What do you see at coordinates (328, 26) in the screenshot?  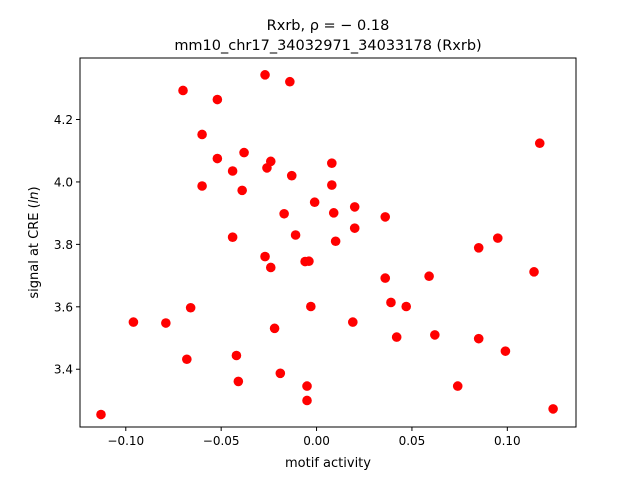 I see `chart-title-line1: Rxrb, ρ = − 0.18` at bounding box center [328, 26].